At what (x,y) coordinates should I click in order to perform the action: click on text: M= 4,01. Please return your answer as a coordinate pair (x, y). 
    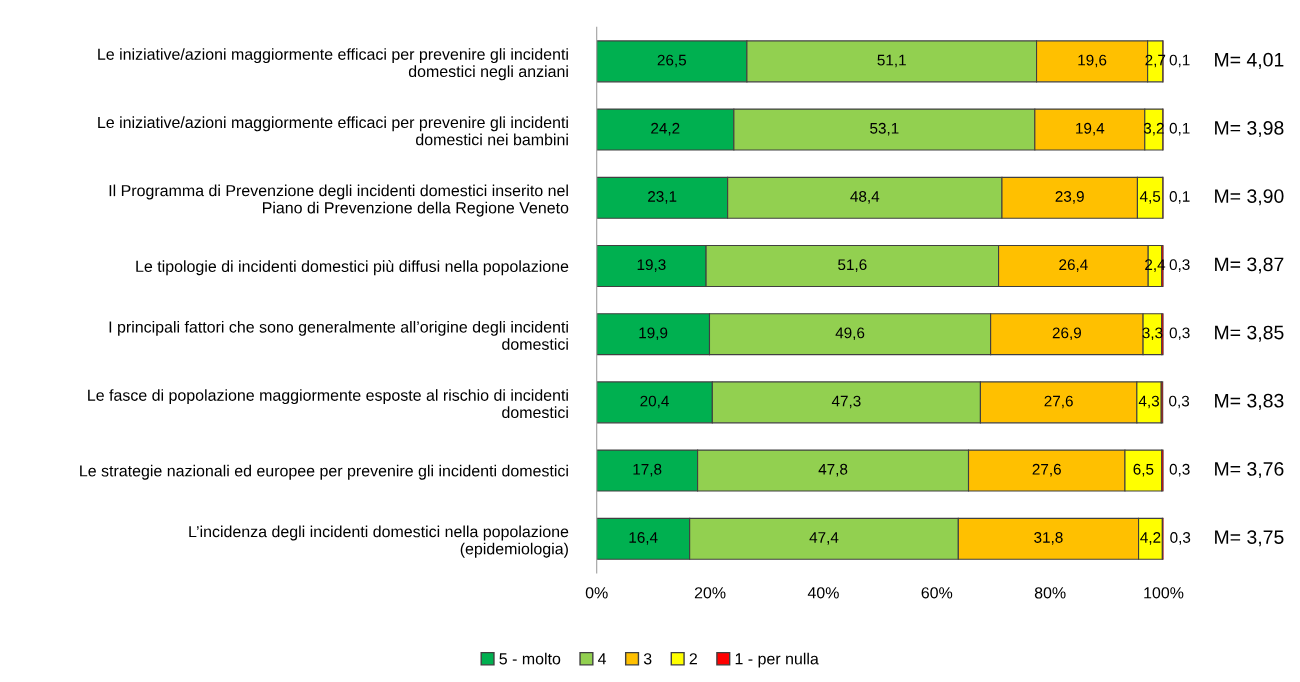
    Looking at the image, I should click on (1249, 60).